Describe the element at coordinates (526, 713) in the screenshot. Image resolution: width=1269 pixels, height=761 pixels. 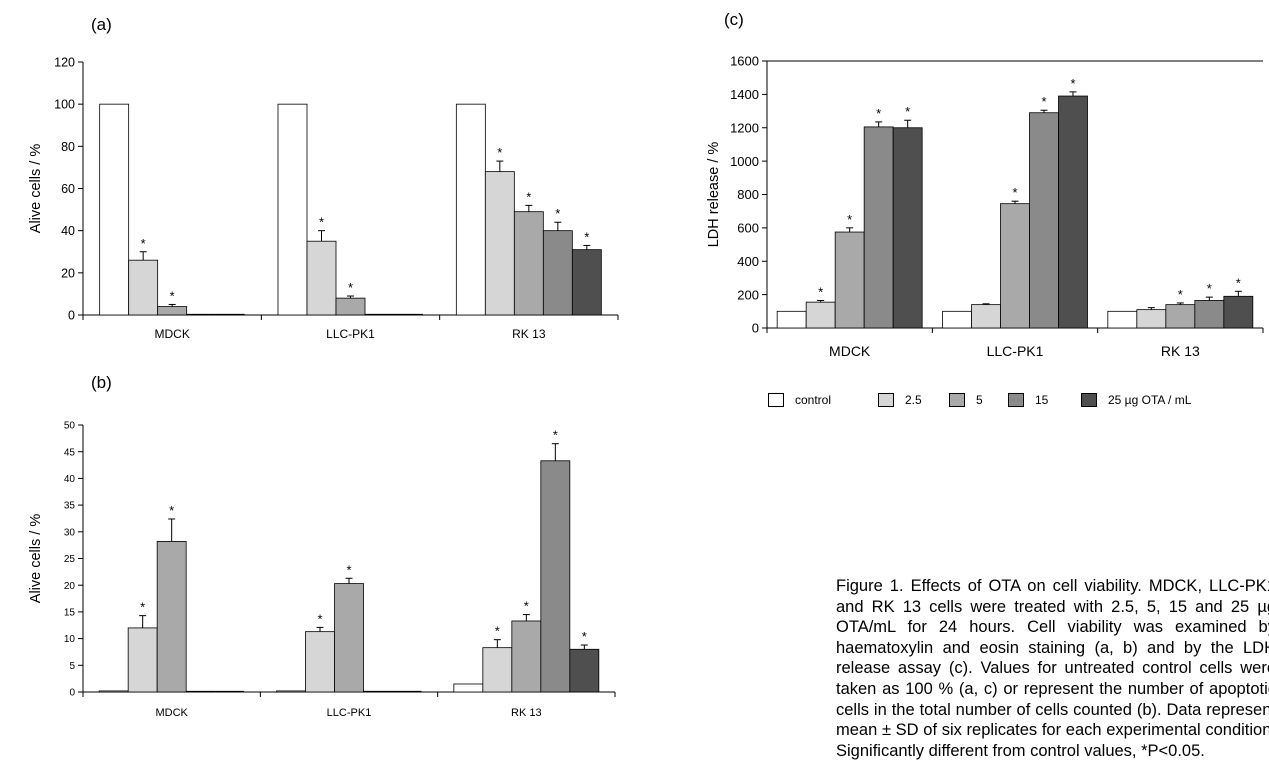
I see `chart-b-category-label: RK 13` at that location.